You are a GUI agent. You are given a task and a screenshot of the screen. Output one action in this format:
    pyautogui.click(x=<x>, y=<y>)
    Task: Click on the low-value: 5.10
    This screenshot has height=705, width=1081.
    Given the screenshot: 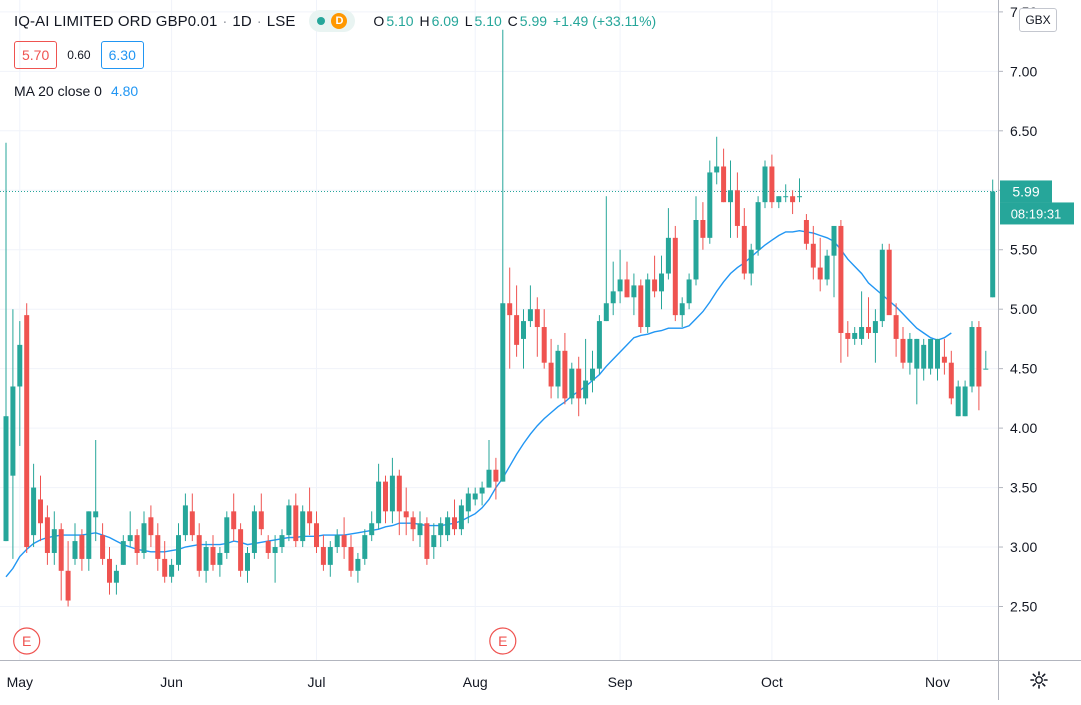 What is the action you would take?
    pyautogui.click(x=488, y=21)
    